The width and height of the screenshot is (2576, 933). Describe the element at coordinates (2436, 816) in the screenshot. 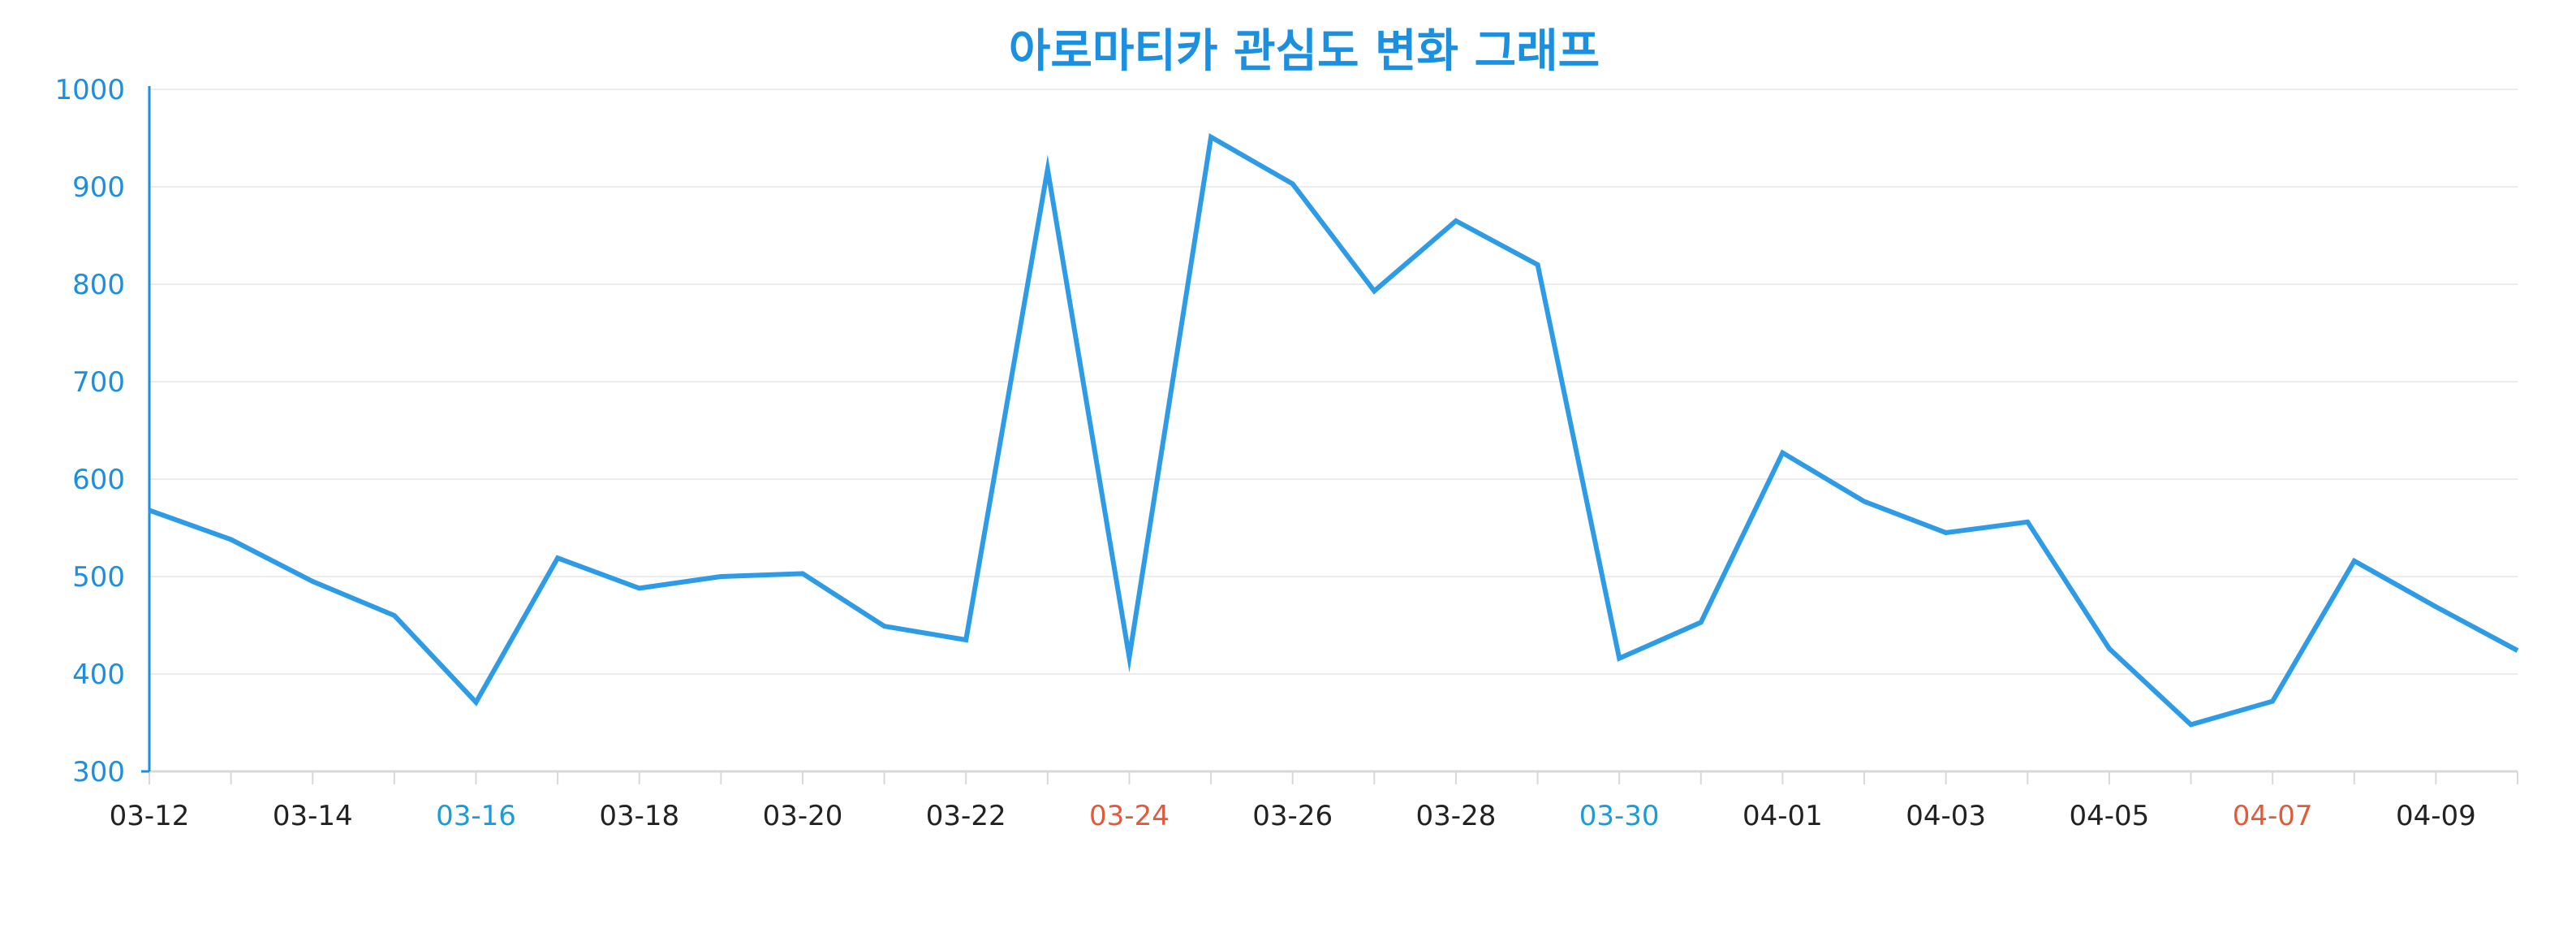

I see `x-tick-label: 04-09` at that location.